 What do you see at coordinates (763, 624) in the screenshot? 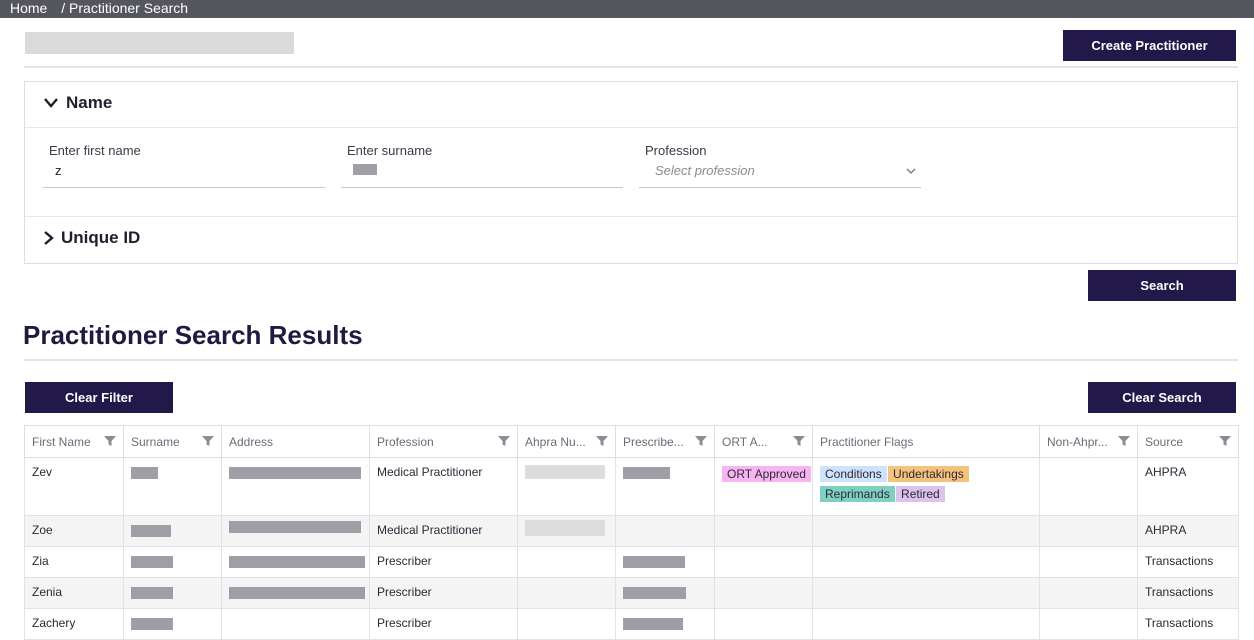
I see `cell-ort` at bounding box center [763, 624].